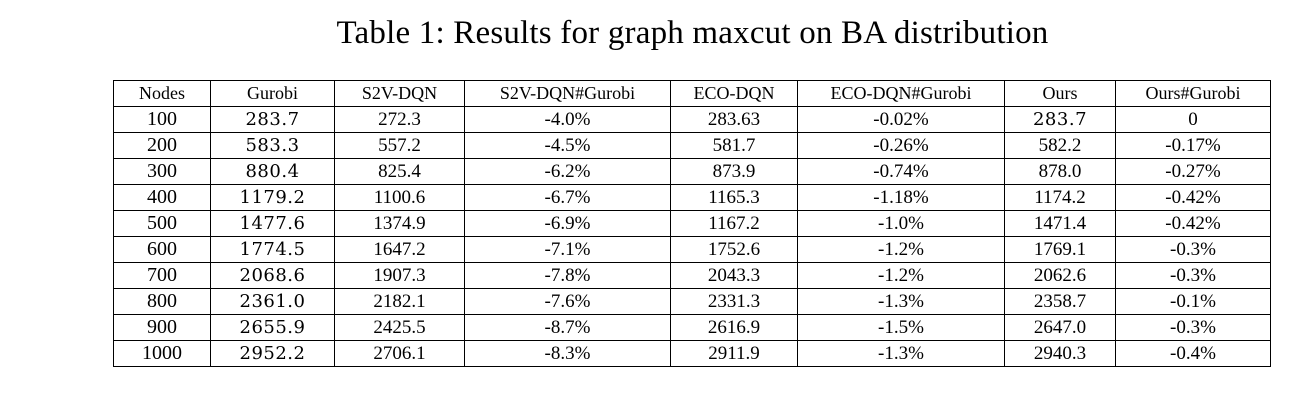 The width and height of the screenshot is (1299, 403). I want to click on cell-gurobi: 880.4, so click(272, 171).